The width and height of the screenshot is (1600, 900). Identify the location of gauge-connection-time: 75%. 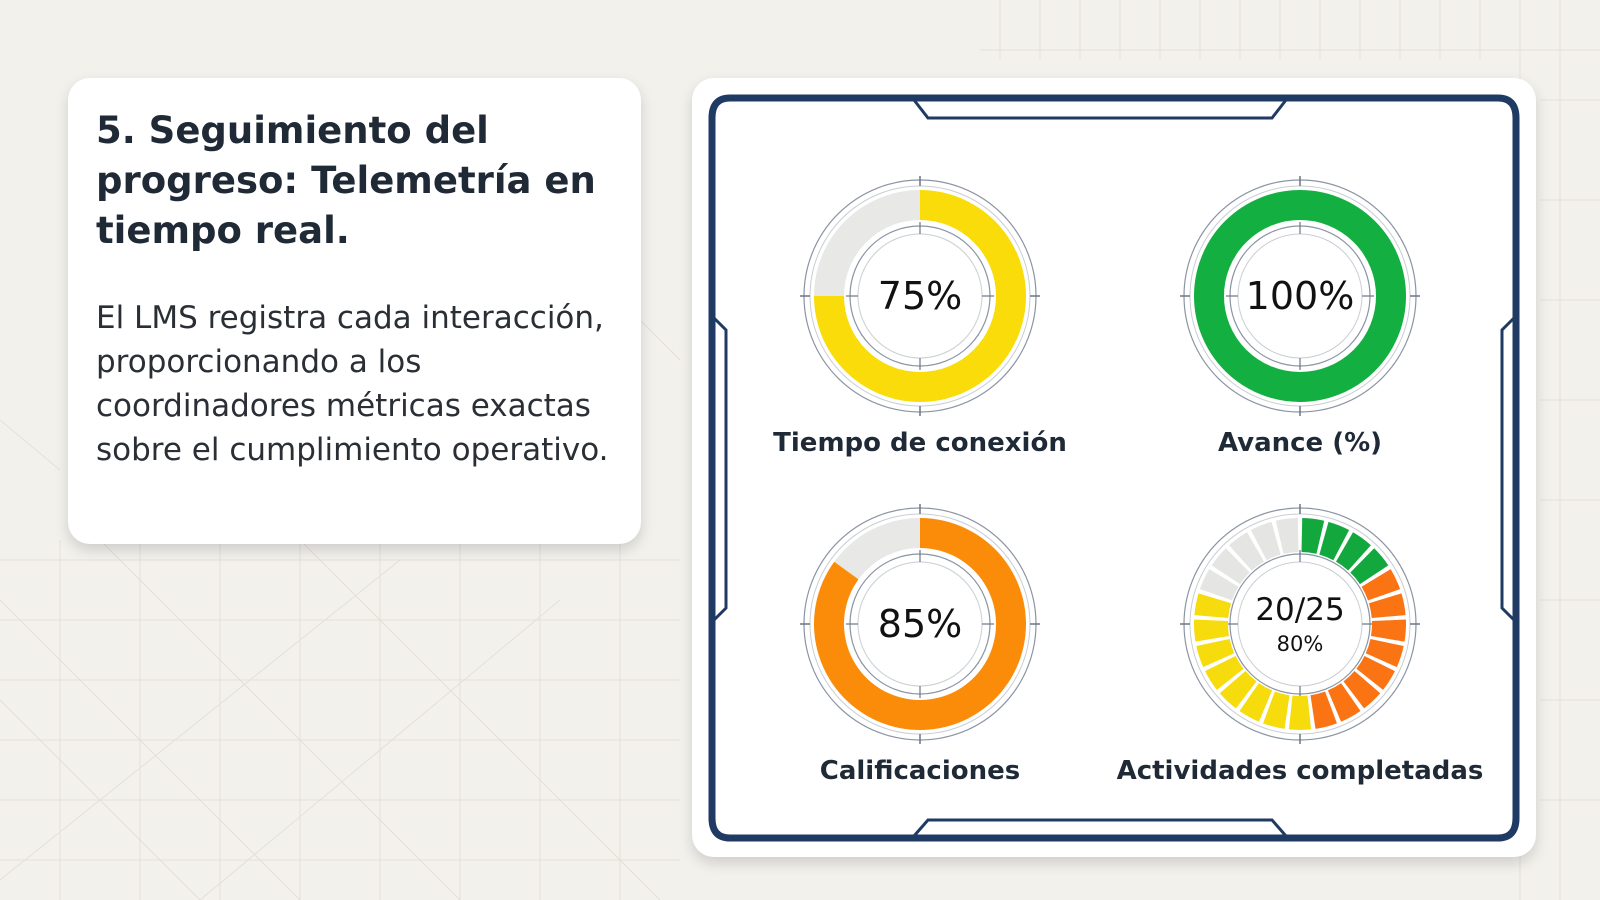
(920, 296).